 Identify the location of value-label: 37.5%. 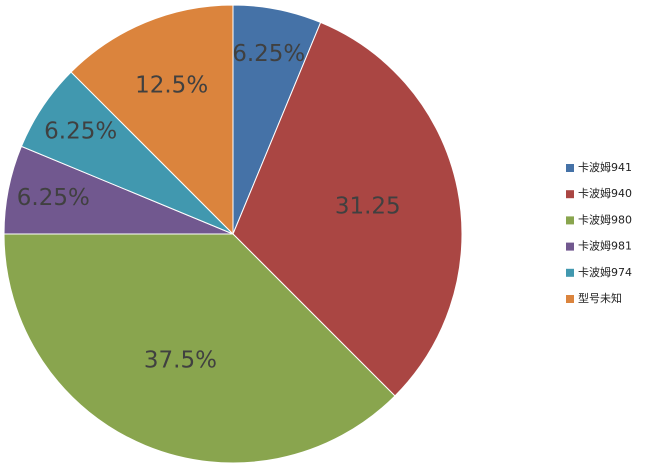
(180, 360).